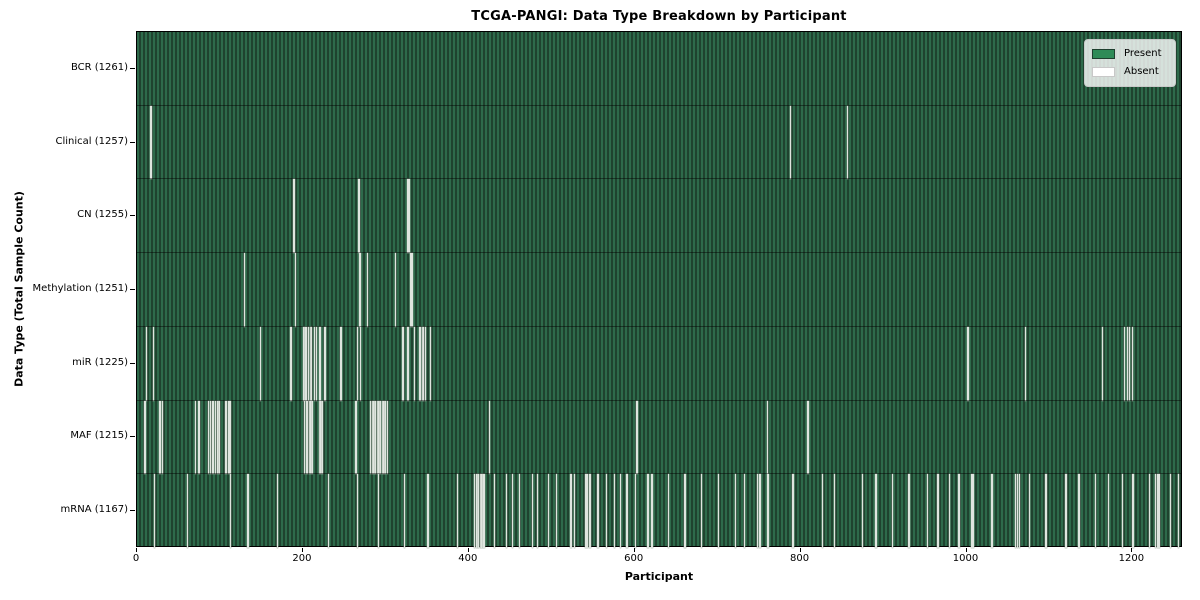 The width and height of the screenshot is (1200, 600). I want to click on x-tick-label: 800, so click(800, 558).